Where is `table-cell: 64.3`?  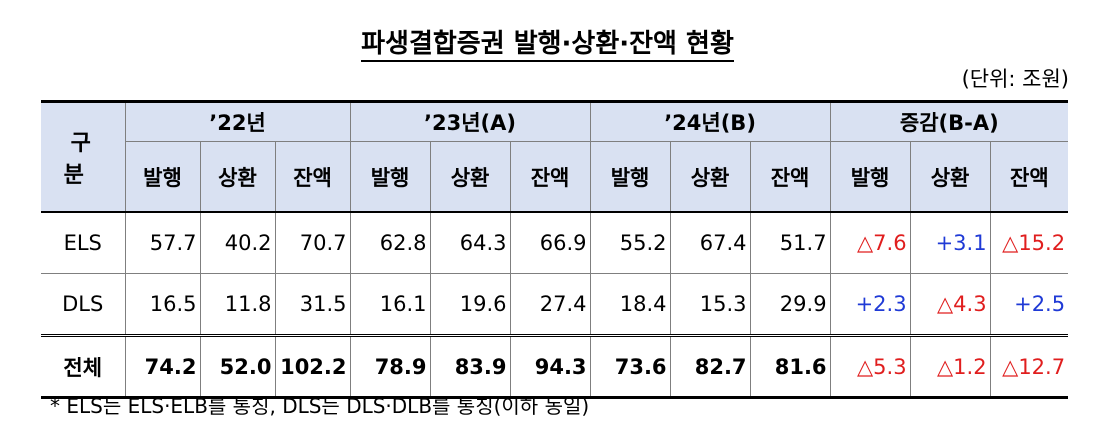
table-cell: 64.3 is located at coordinates (470, 243).